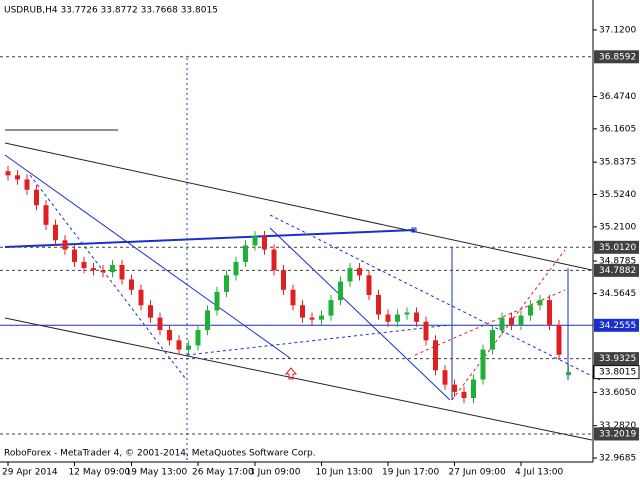 Image resolution: width=640 pixels, height=480 pixels. Describe the element at coordinates (157, 473) in the screenshot. I see `x-tick-label: 19 May 13:00` at that location.